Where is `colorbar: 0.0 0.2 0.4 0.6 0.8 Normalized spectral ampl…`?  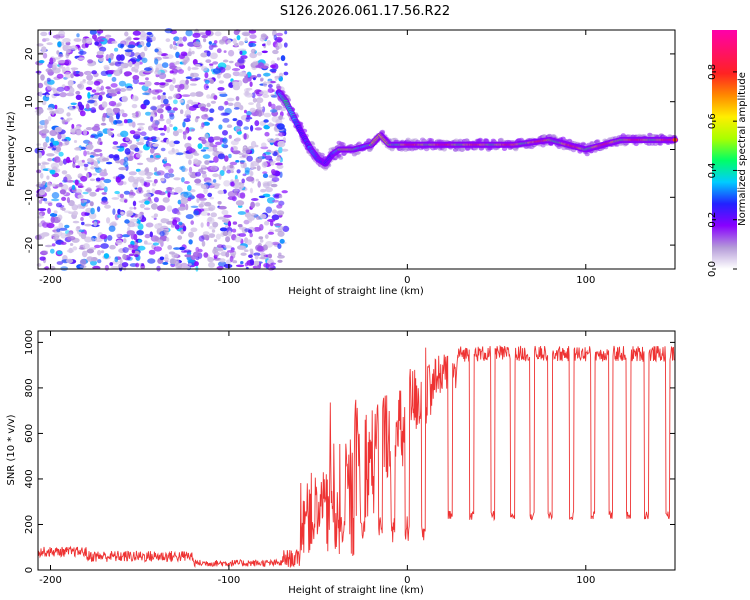
colorbar: 0.0 0.2 0.4 0.6 0.8 Normalized spectral ampl… is located at coordinates (727, 153).